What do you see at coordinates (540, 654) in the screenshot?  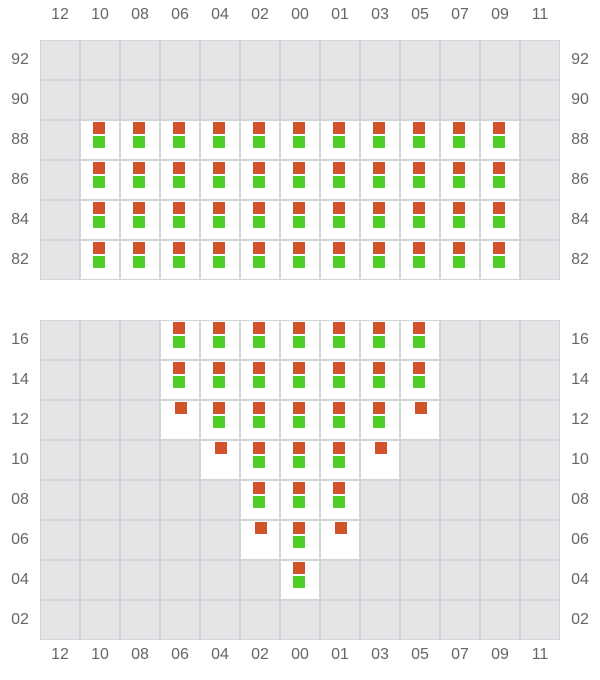 I see `column-label-bottom: 11` at bounding box center [540, 654].